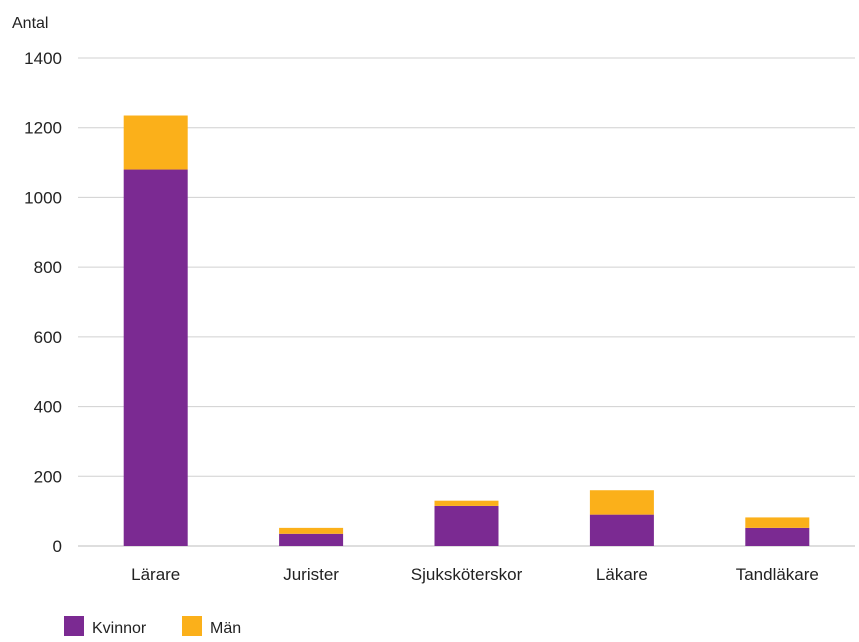 The width and height of the screenshot is (859, 642). Describe the element at coordinates (30, 23) in the screenshot. I see `y-axis-title: Antal` at that location.